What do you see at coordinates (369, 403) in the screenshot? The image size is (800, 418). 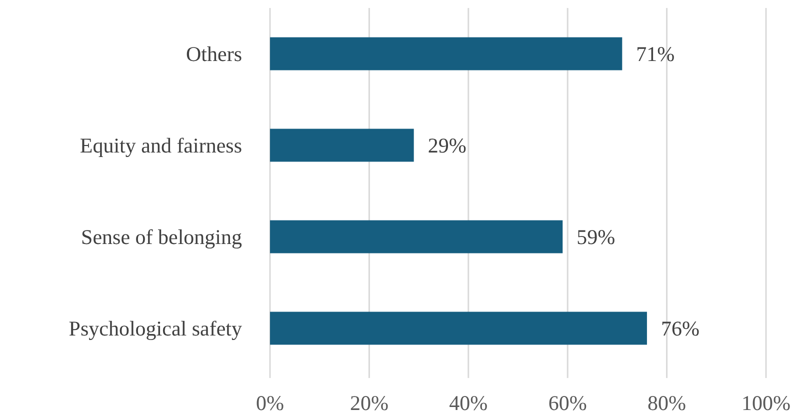 I see `x-tick-label: 20%` at bounding box center [369, 403].